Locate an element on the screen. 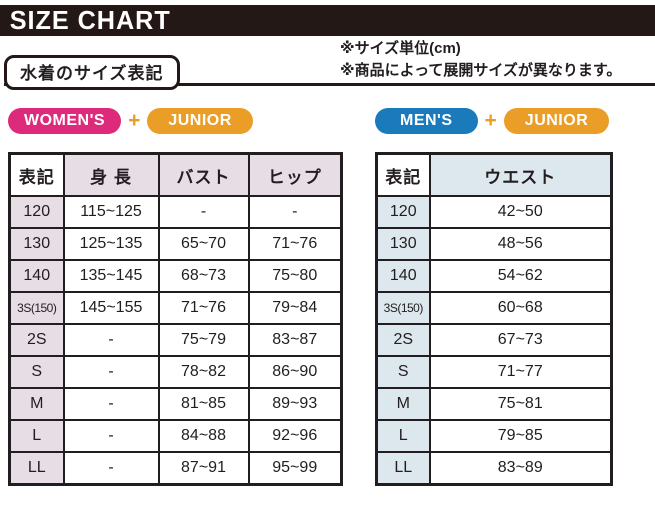  table-row: LL 83~89 is located at coordinates (494, 468).